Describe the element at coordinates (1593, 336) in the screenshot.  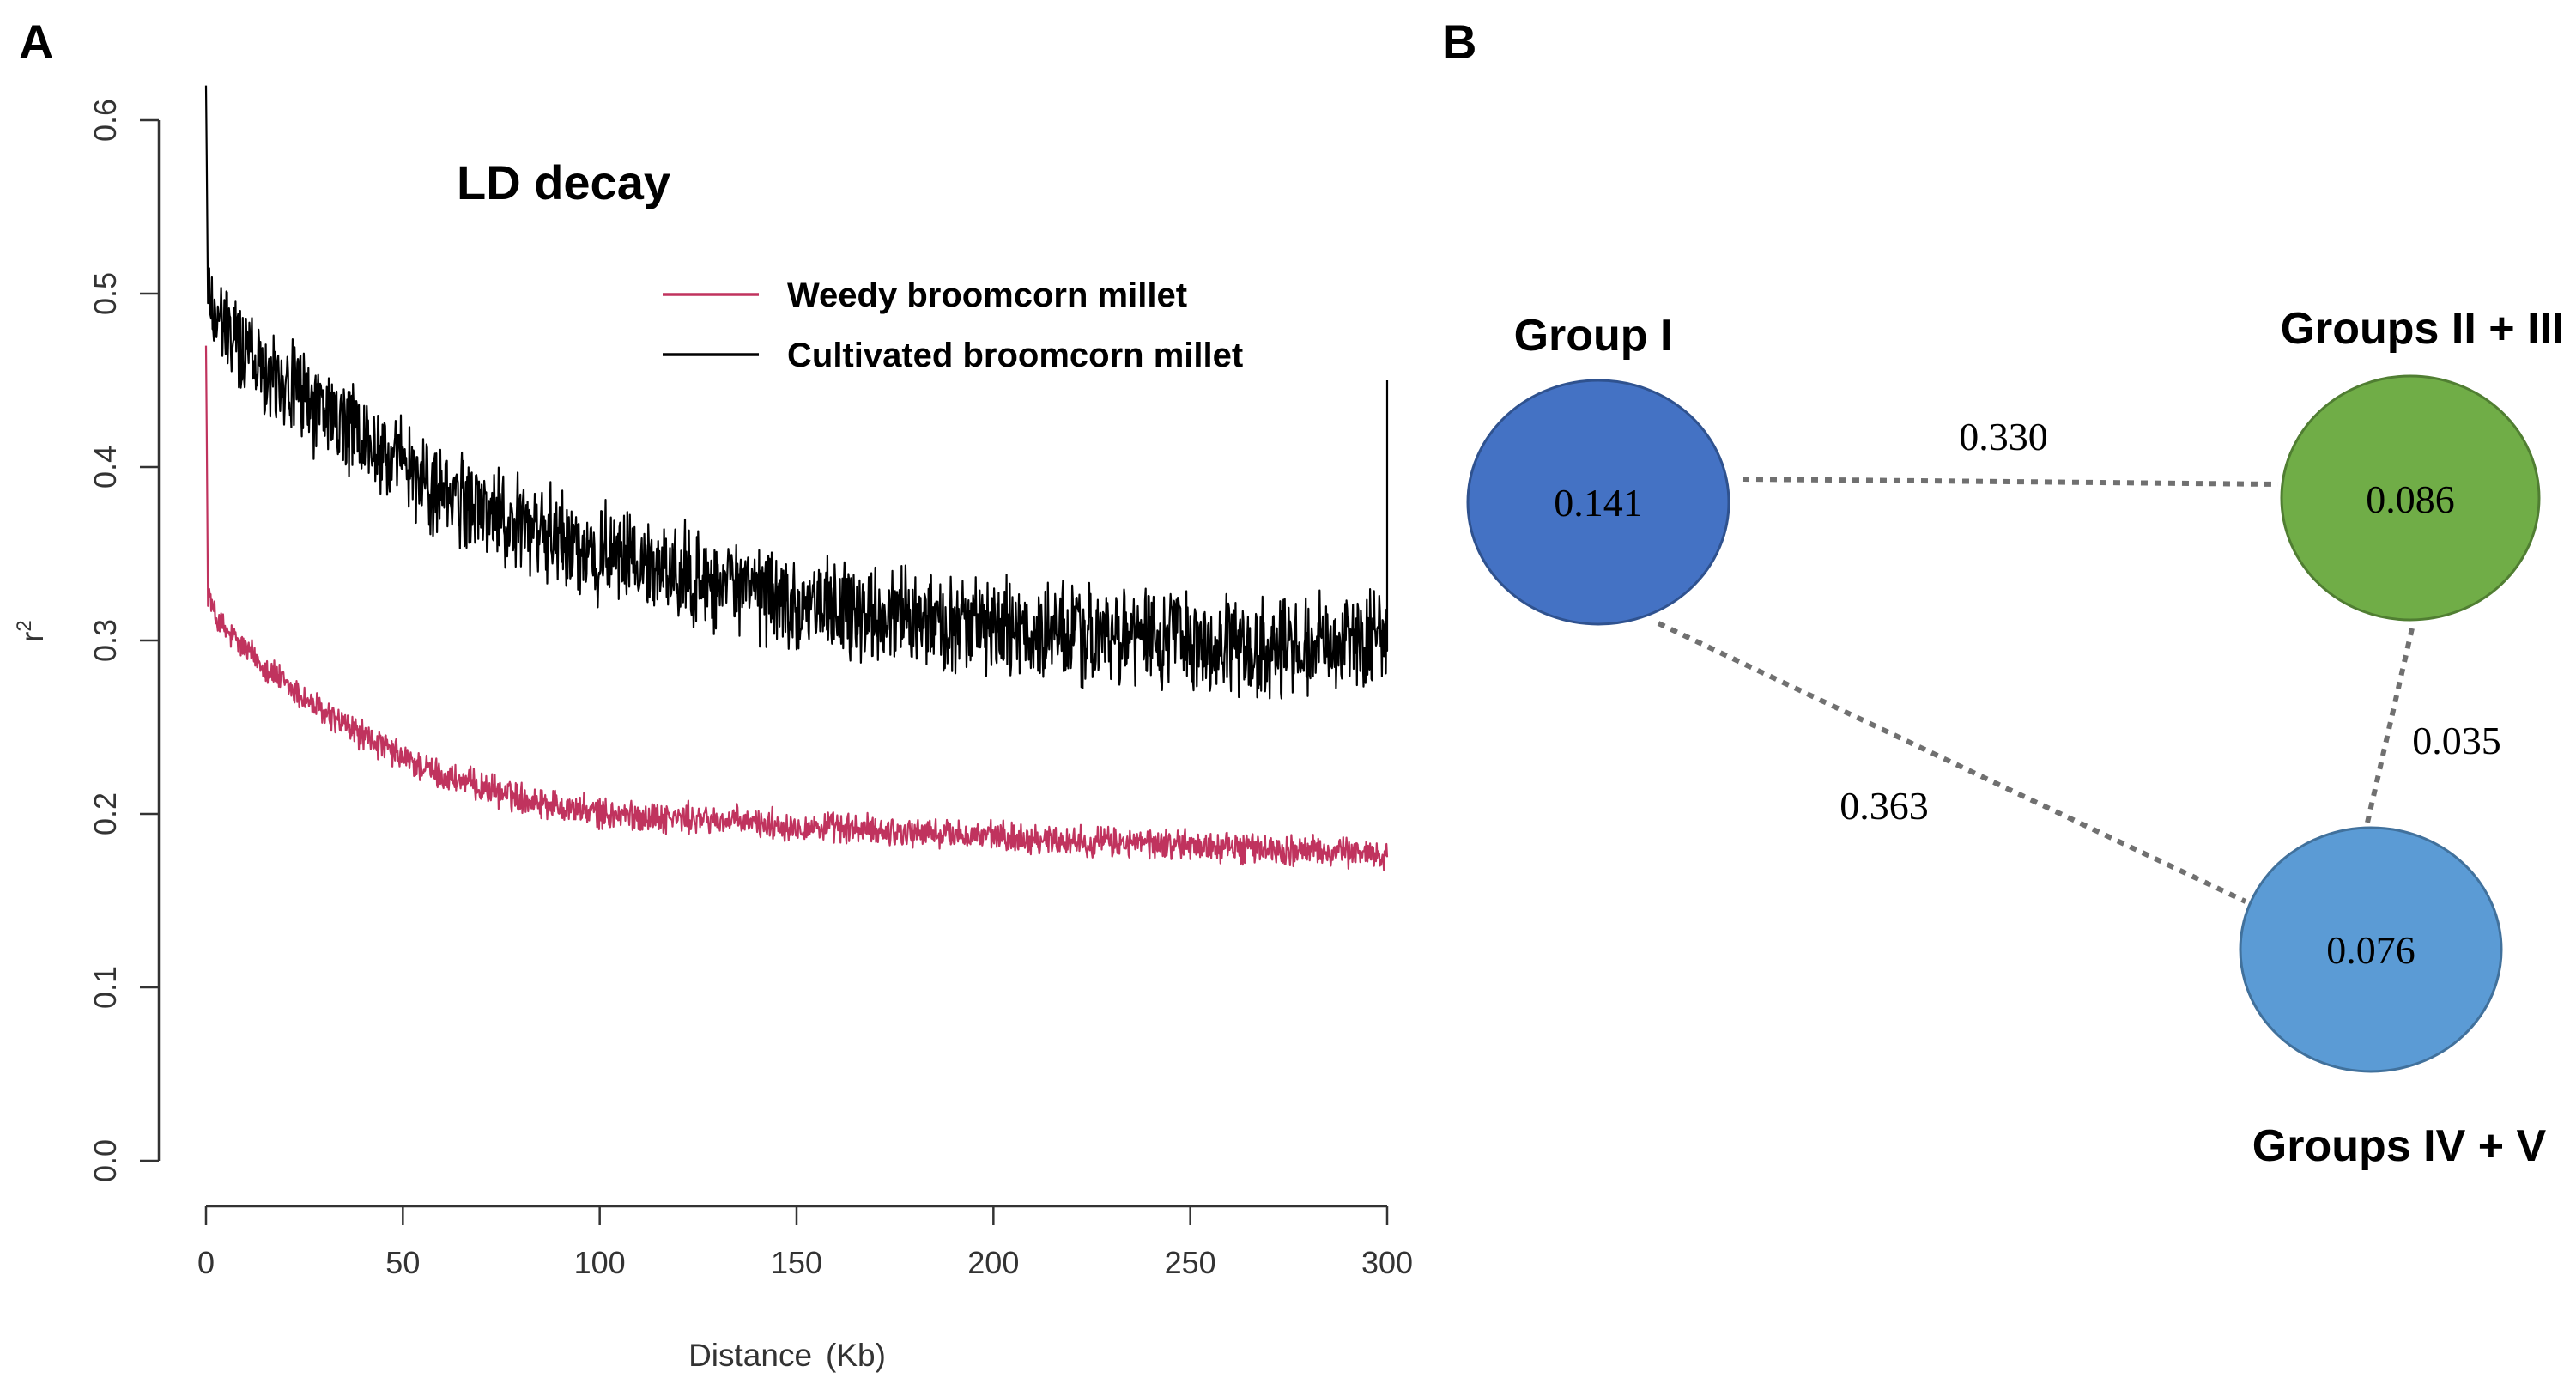
I see `node-name-group-i: Group I` at that location.